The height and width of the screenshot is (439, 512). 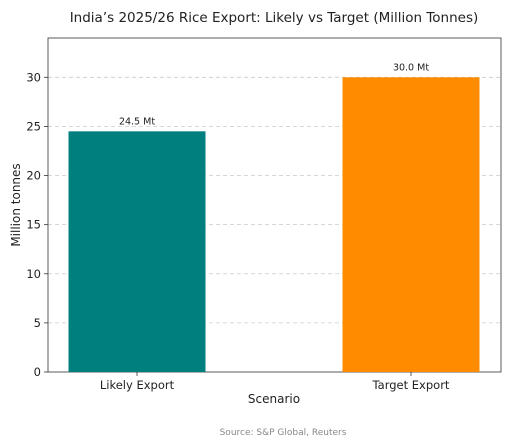 What do you see at coordinates (33, 126) in the screenshot?
I see `y-tick-label: 25` at bounding box center [33, 126].